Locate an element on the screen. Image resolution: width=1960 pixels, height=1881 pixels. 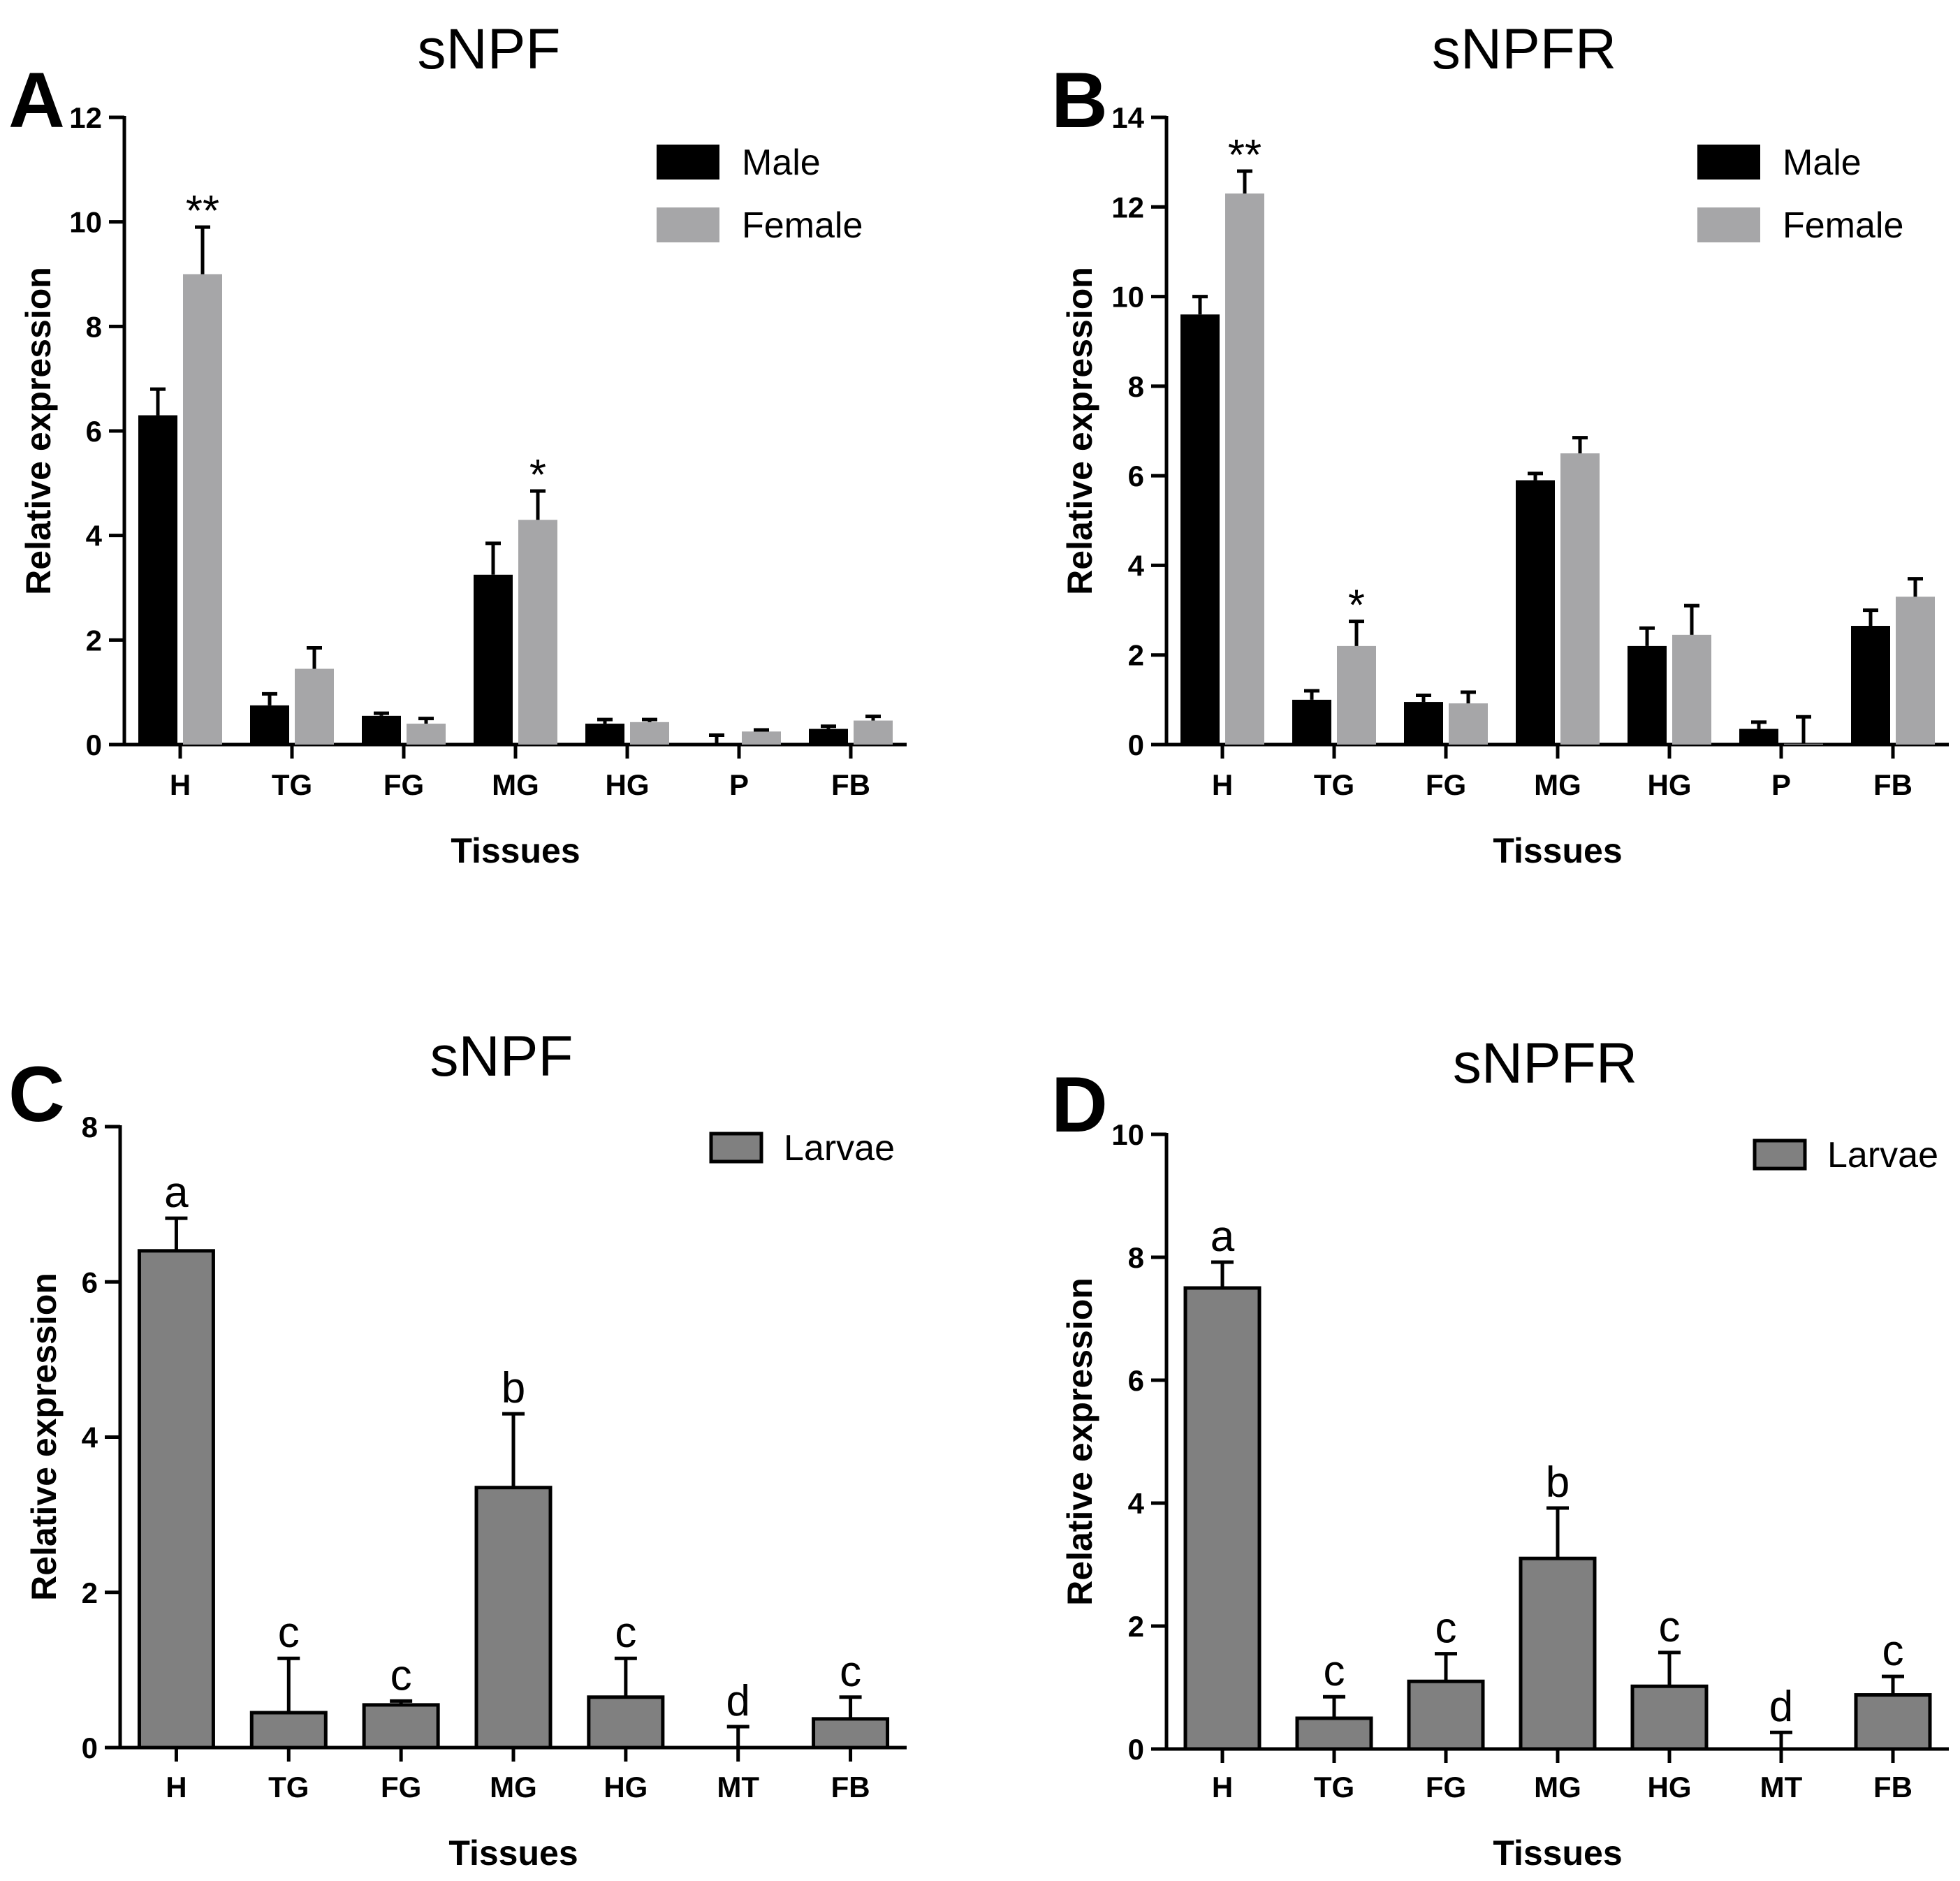
y-tick-label: 8 is located at coordinates (1136, 1257).